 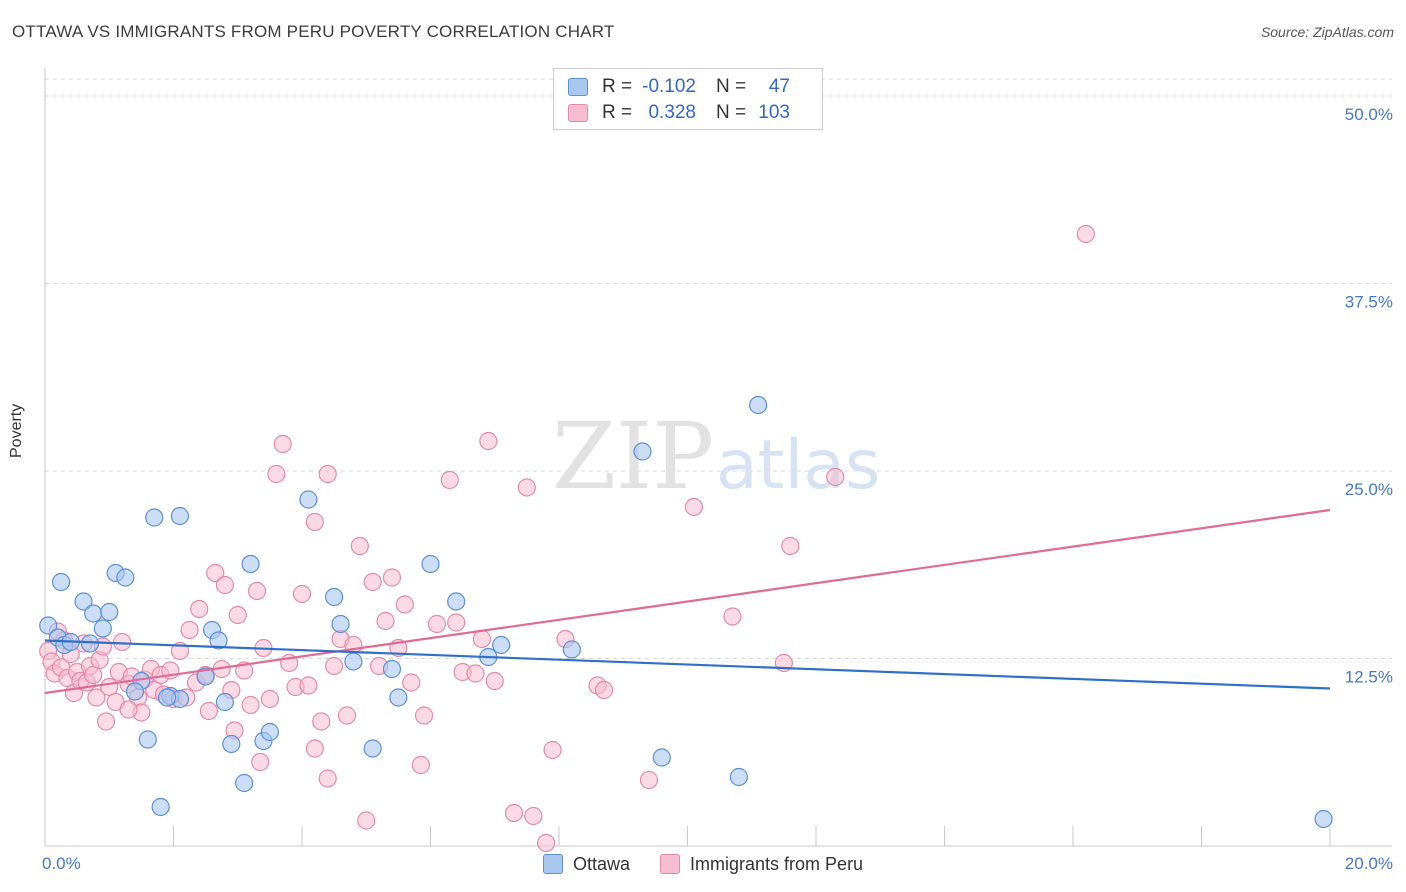 I want to click on watermark: ZIP atlas, so click(x=716, y=456).